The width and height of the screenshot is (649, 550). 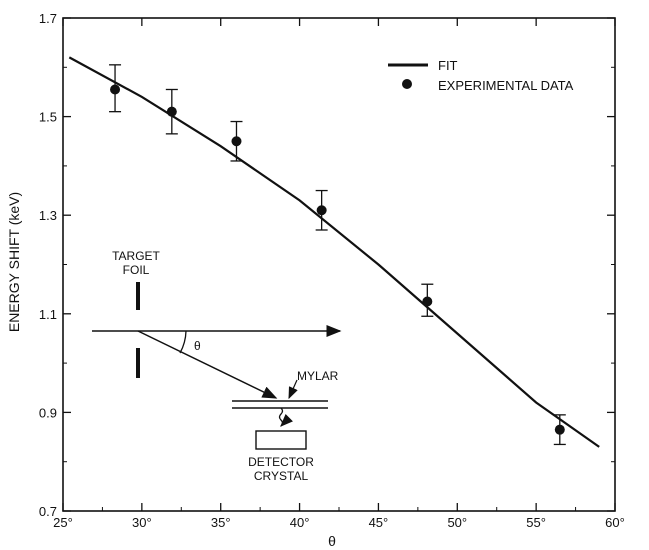 What do you see at coordinates (48, 18) in the screenshot?
I see `y-tick-label: 1.7` at bounding box center [48, 18].